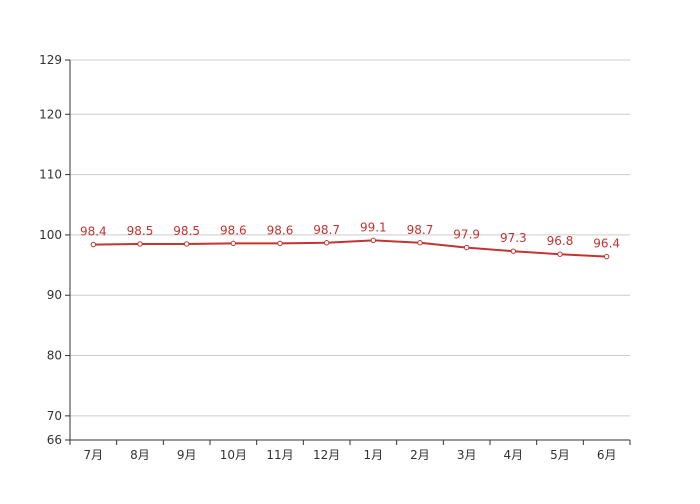 This screenshot has height=504, width=700. Describe the element at coordinates (606, 244) in the screenshot. I see `data-label: 96.4` at that location.